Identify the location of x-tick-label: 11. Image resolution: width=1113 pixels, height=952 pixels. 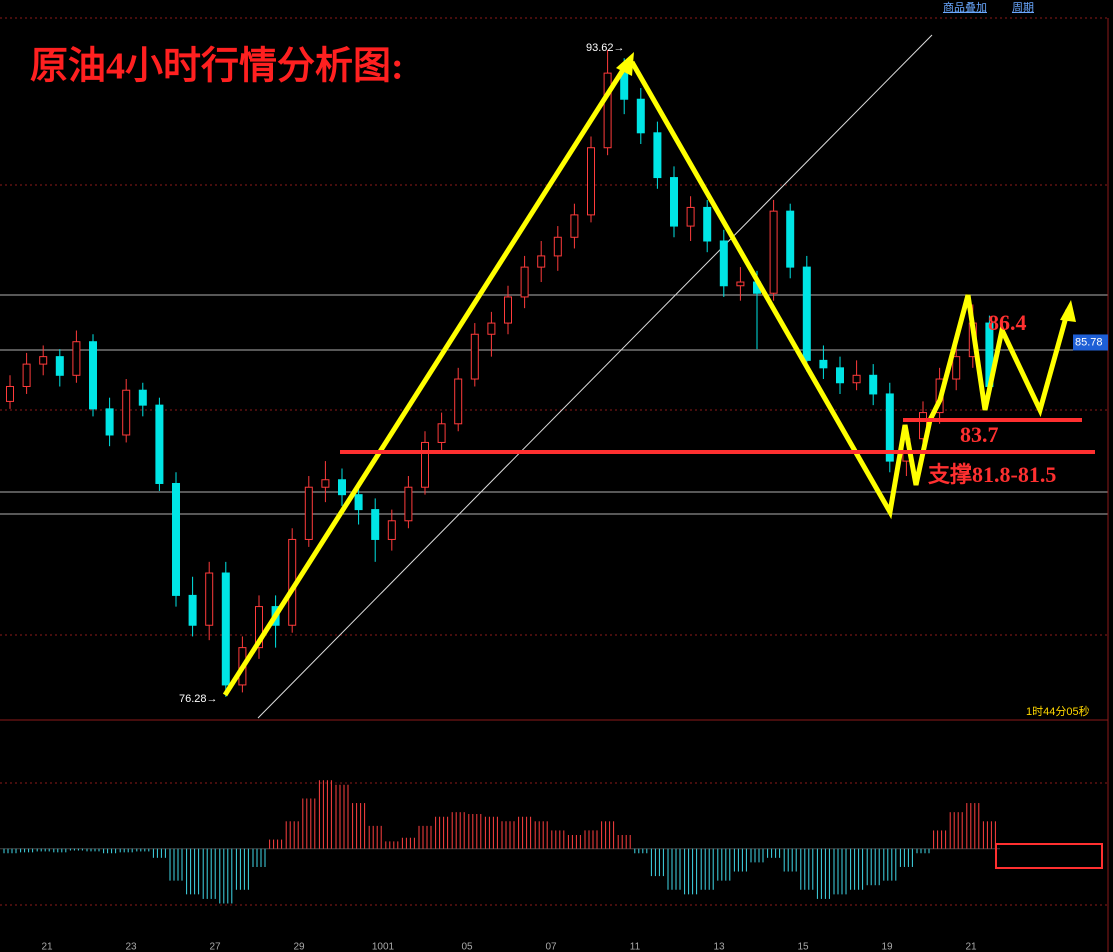
(635, 947).